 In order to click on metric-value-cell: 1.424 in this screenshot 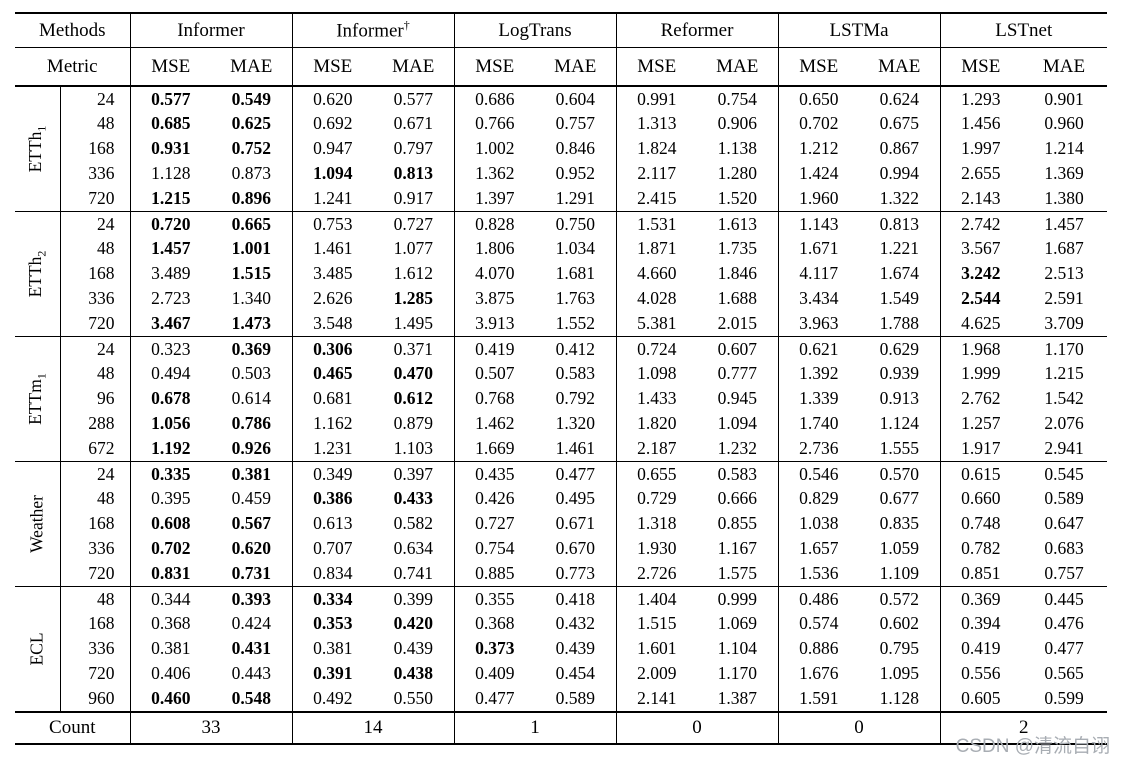, I will do `click(818, 174)`.